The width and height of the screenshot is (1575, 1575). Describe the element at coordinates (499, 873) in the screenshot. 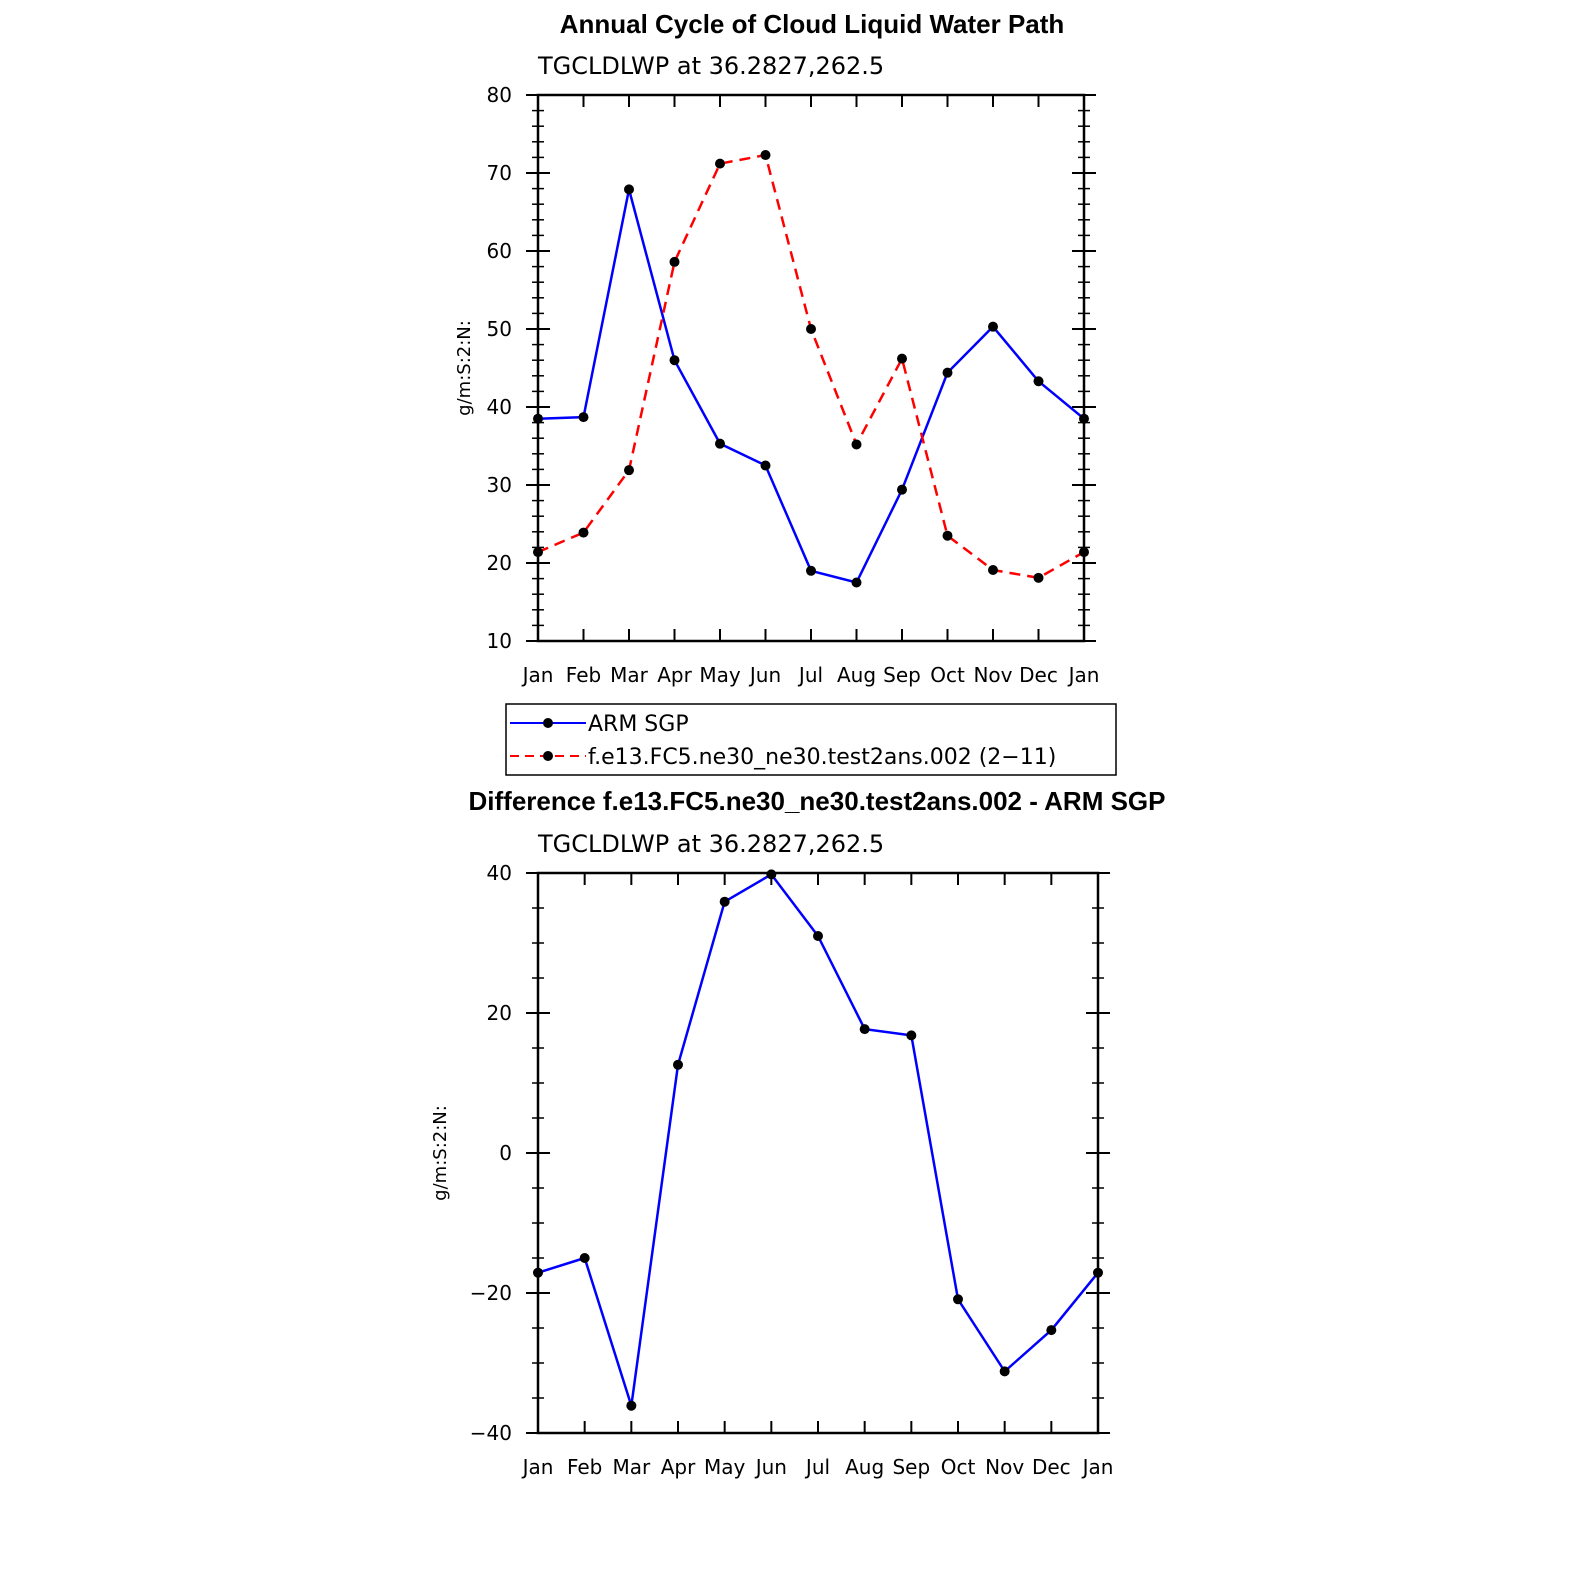

I see `bottom-y-tick-label: 40` at that location.